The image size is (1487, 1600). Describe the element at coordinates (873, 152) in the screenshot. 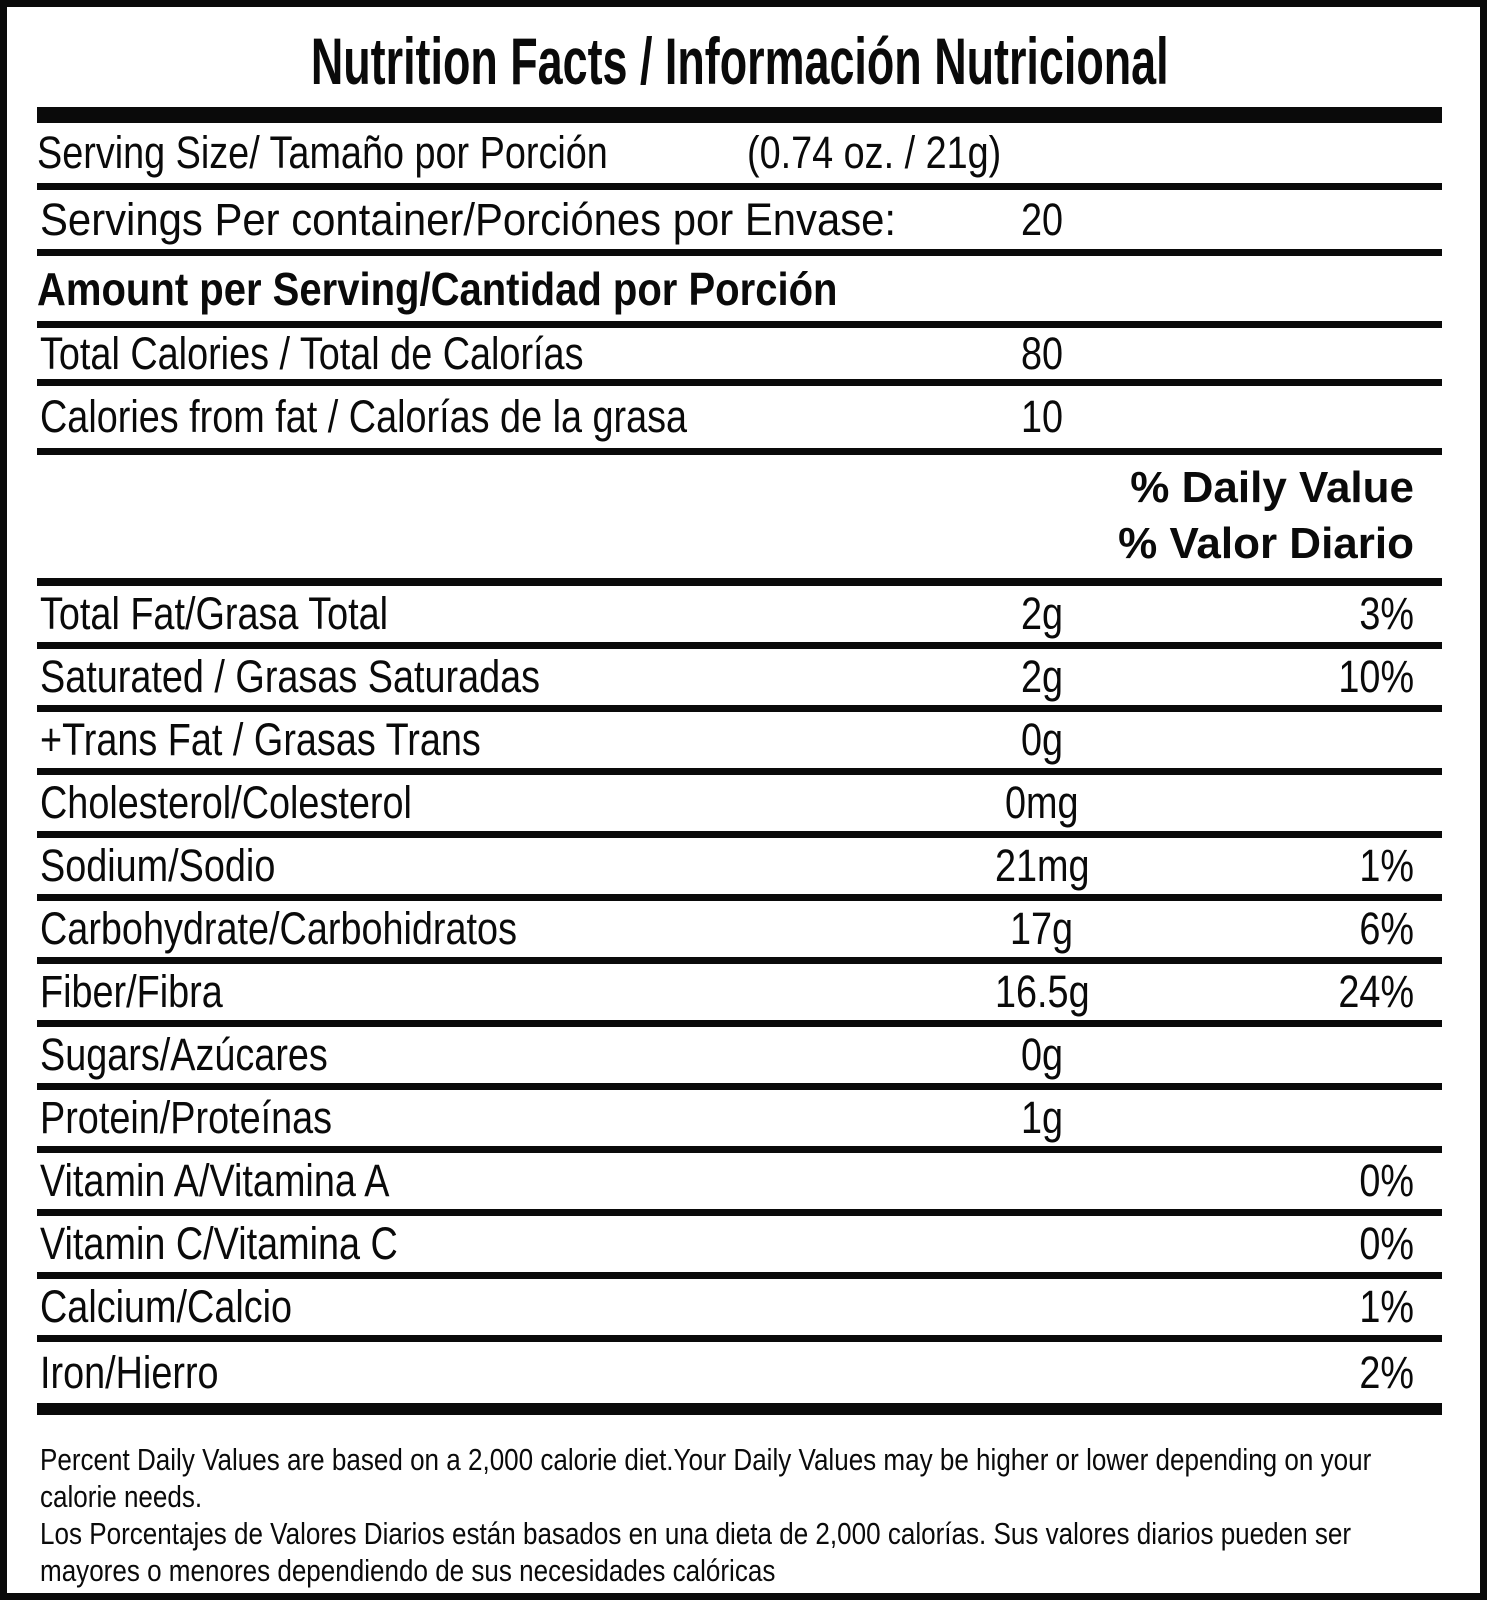

I see `serving-size-value: (0.74 oz. / 21g)` at that location.